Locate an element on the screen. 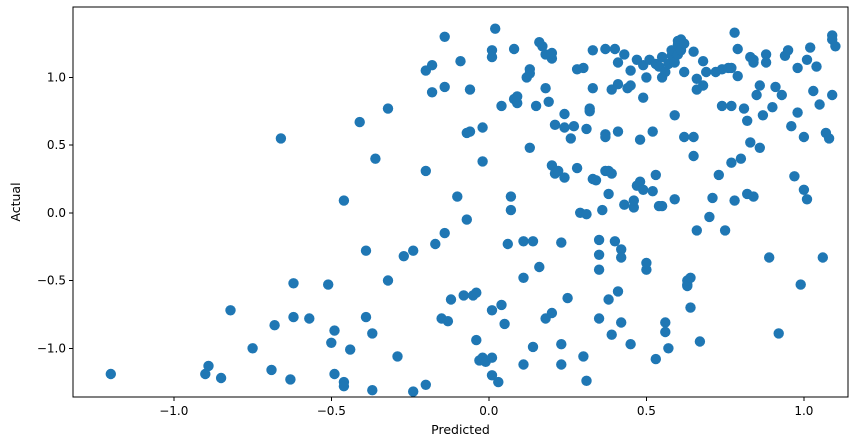  y-axis-label: Actual is located at coordinates (15, 201).